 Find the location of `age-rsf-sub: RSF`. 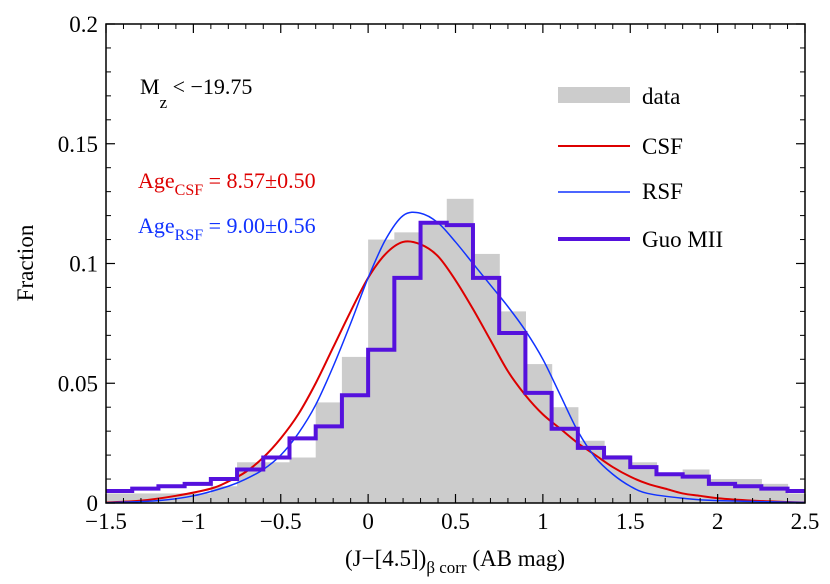

age-rsf-sub: RSF is located at coordinates (189, 235).